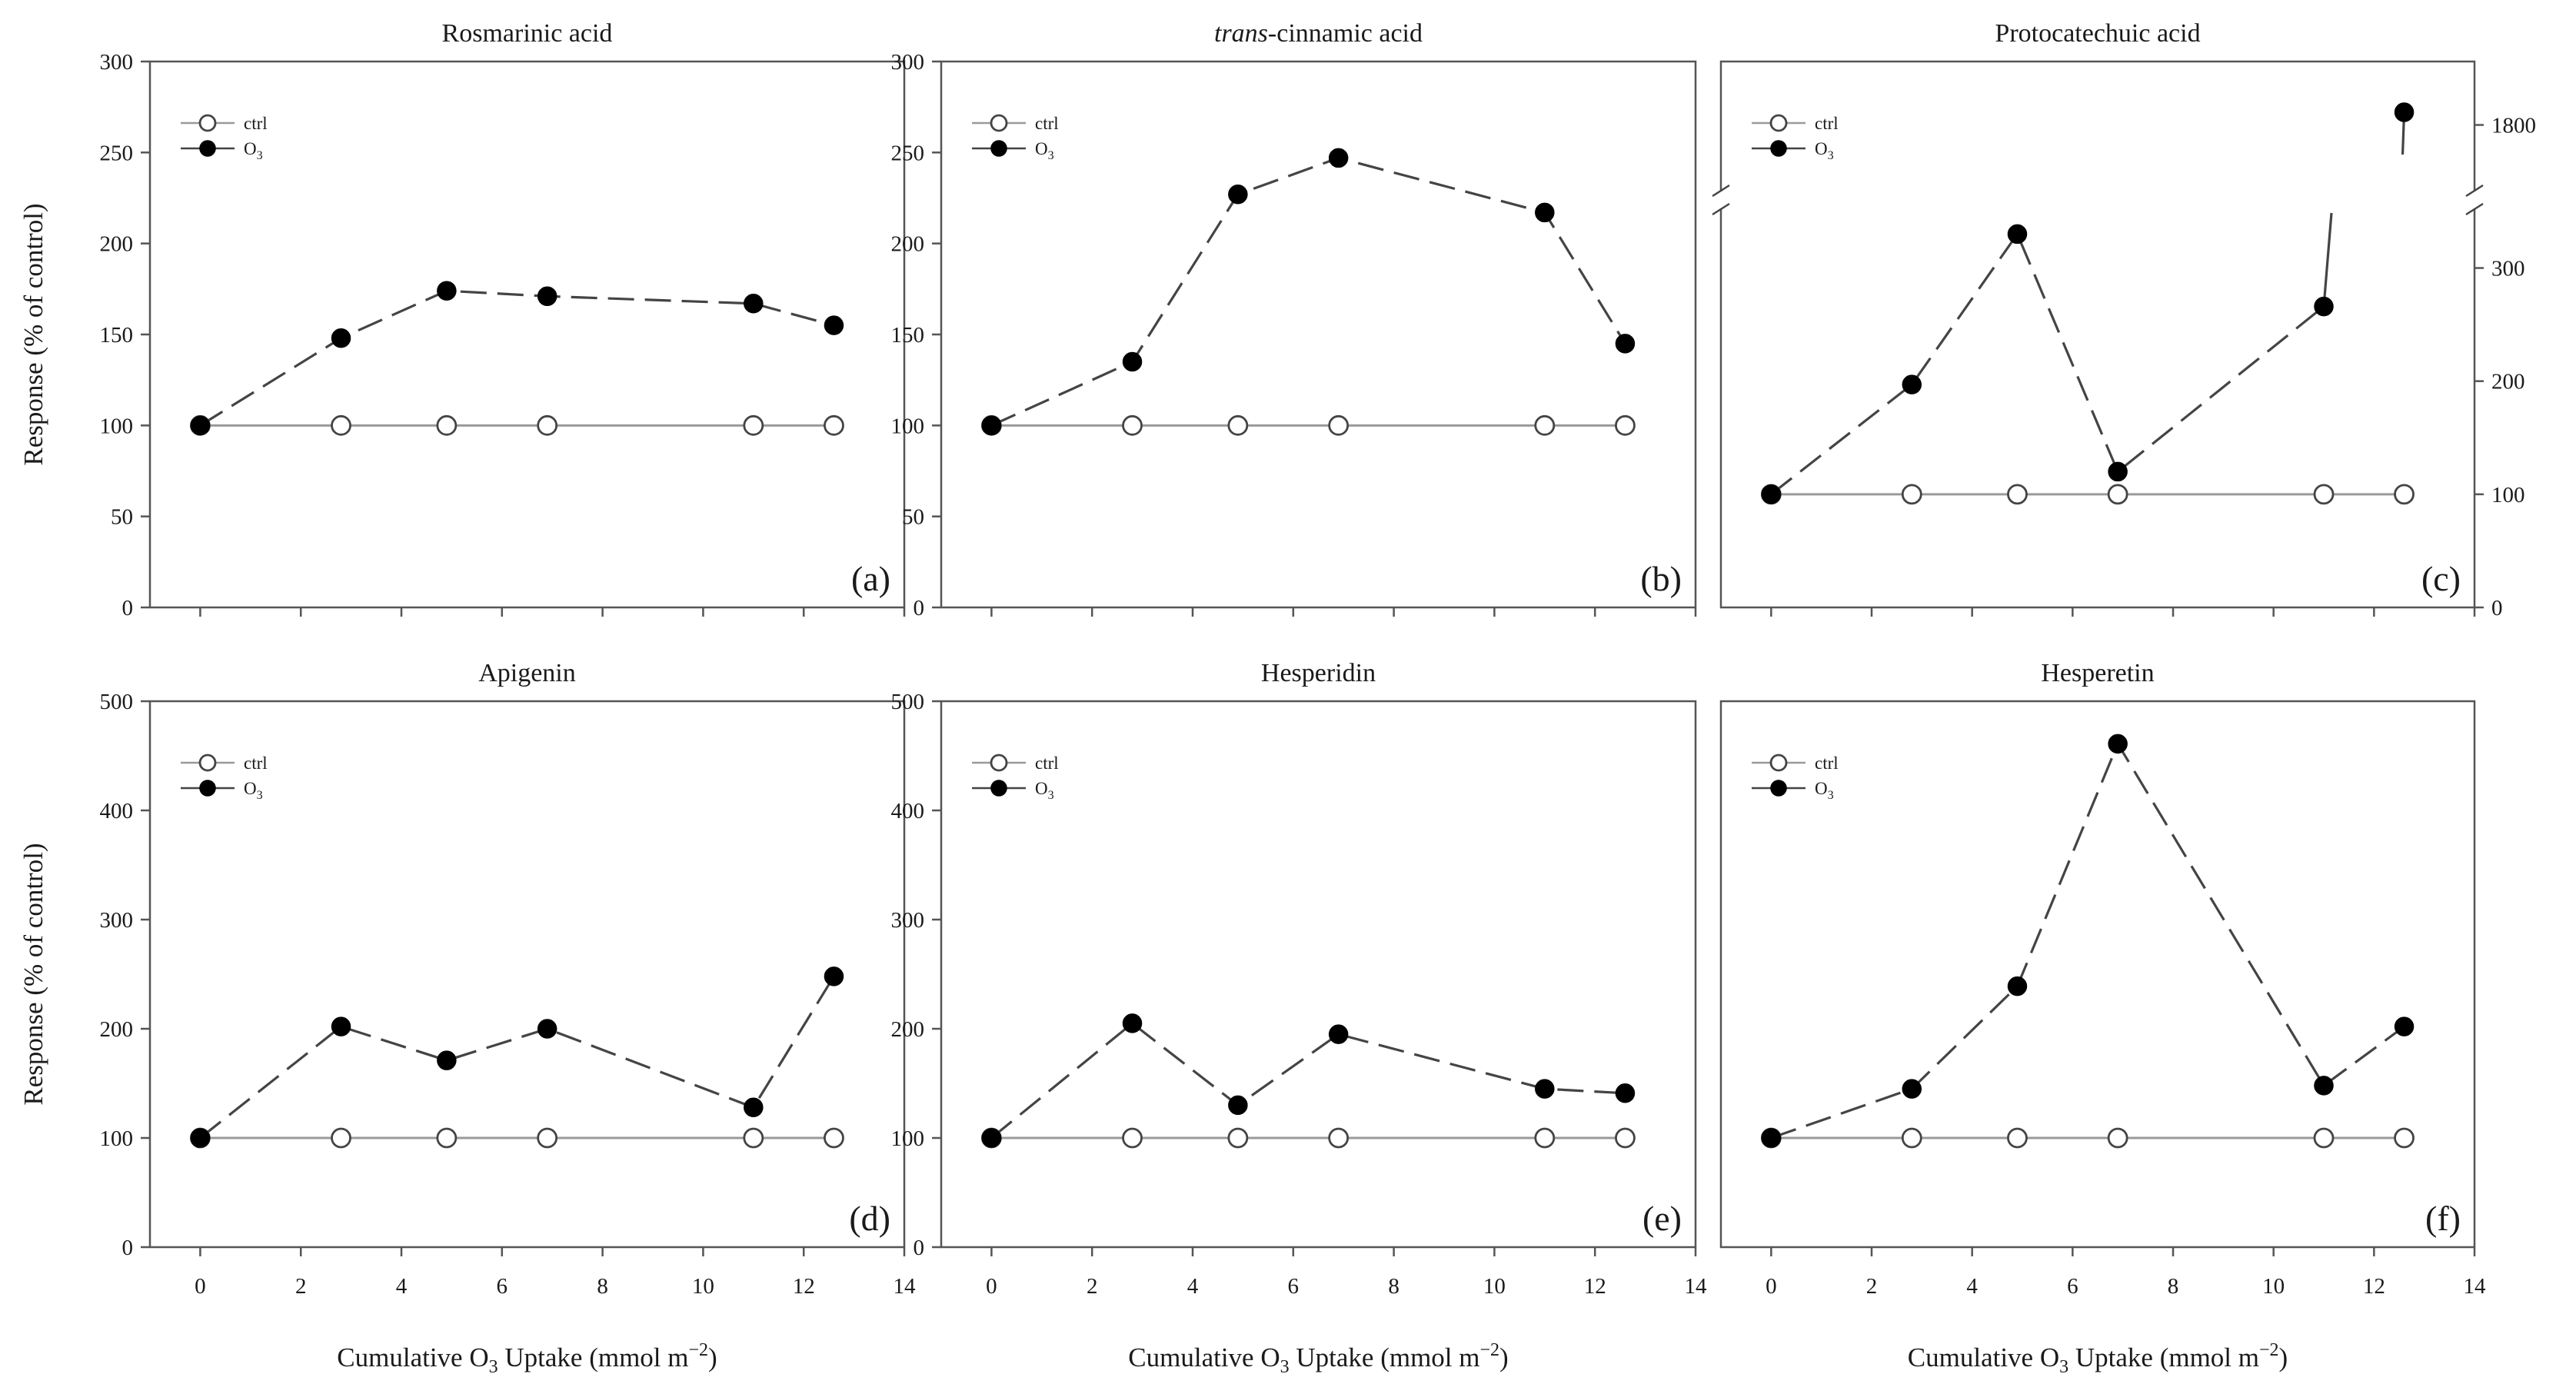 This screenshot has width=2576, height=1384. Describe the element at coordinates (2098, 33) in the screenshot. I see `chart-title: Protocatechuic acid` at that location.